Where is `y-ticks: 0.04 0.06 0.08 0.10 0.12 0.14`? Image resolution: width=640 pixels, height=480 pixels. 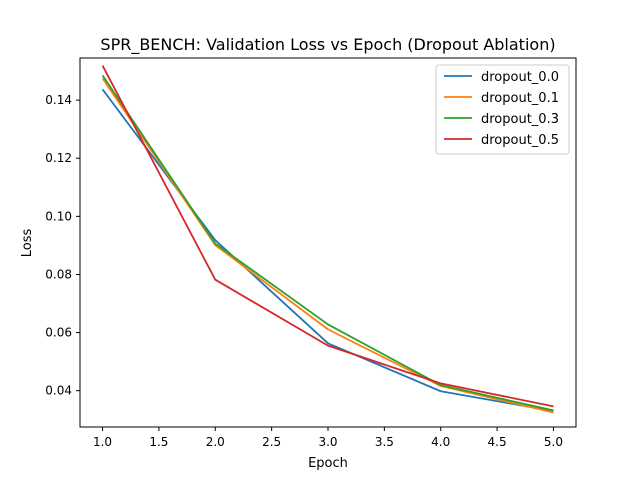
y-ticks: 0.04 0.06 0.08 0.10 0.12 0.14 is located at coordinates (62, 245).